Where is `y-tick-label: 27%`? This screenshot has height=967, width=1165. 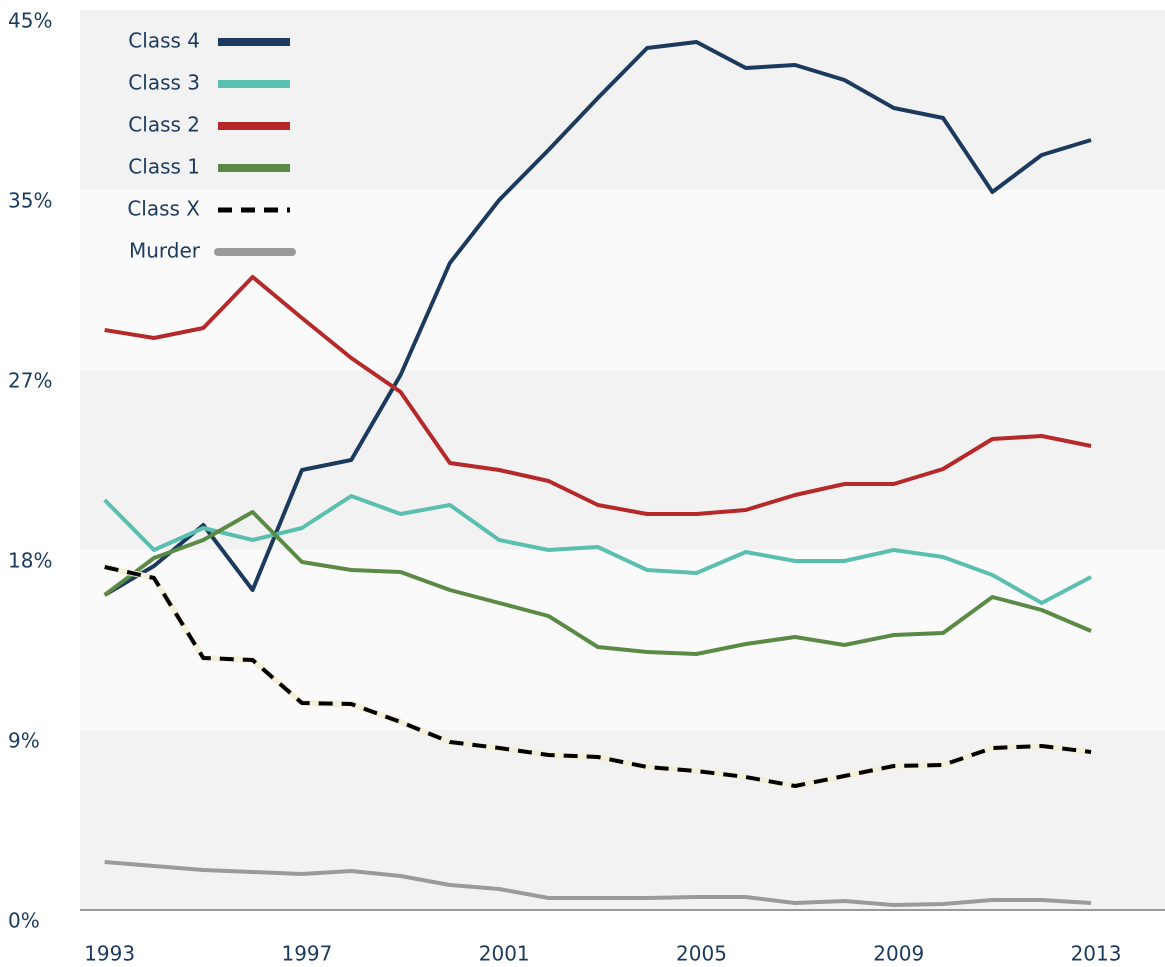
y-tick-label: 27% is located at coordinates (30, 381).